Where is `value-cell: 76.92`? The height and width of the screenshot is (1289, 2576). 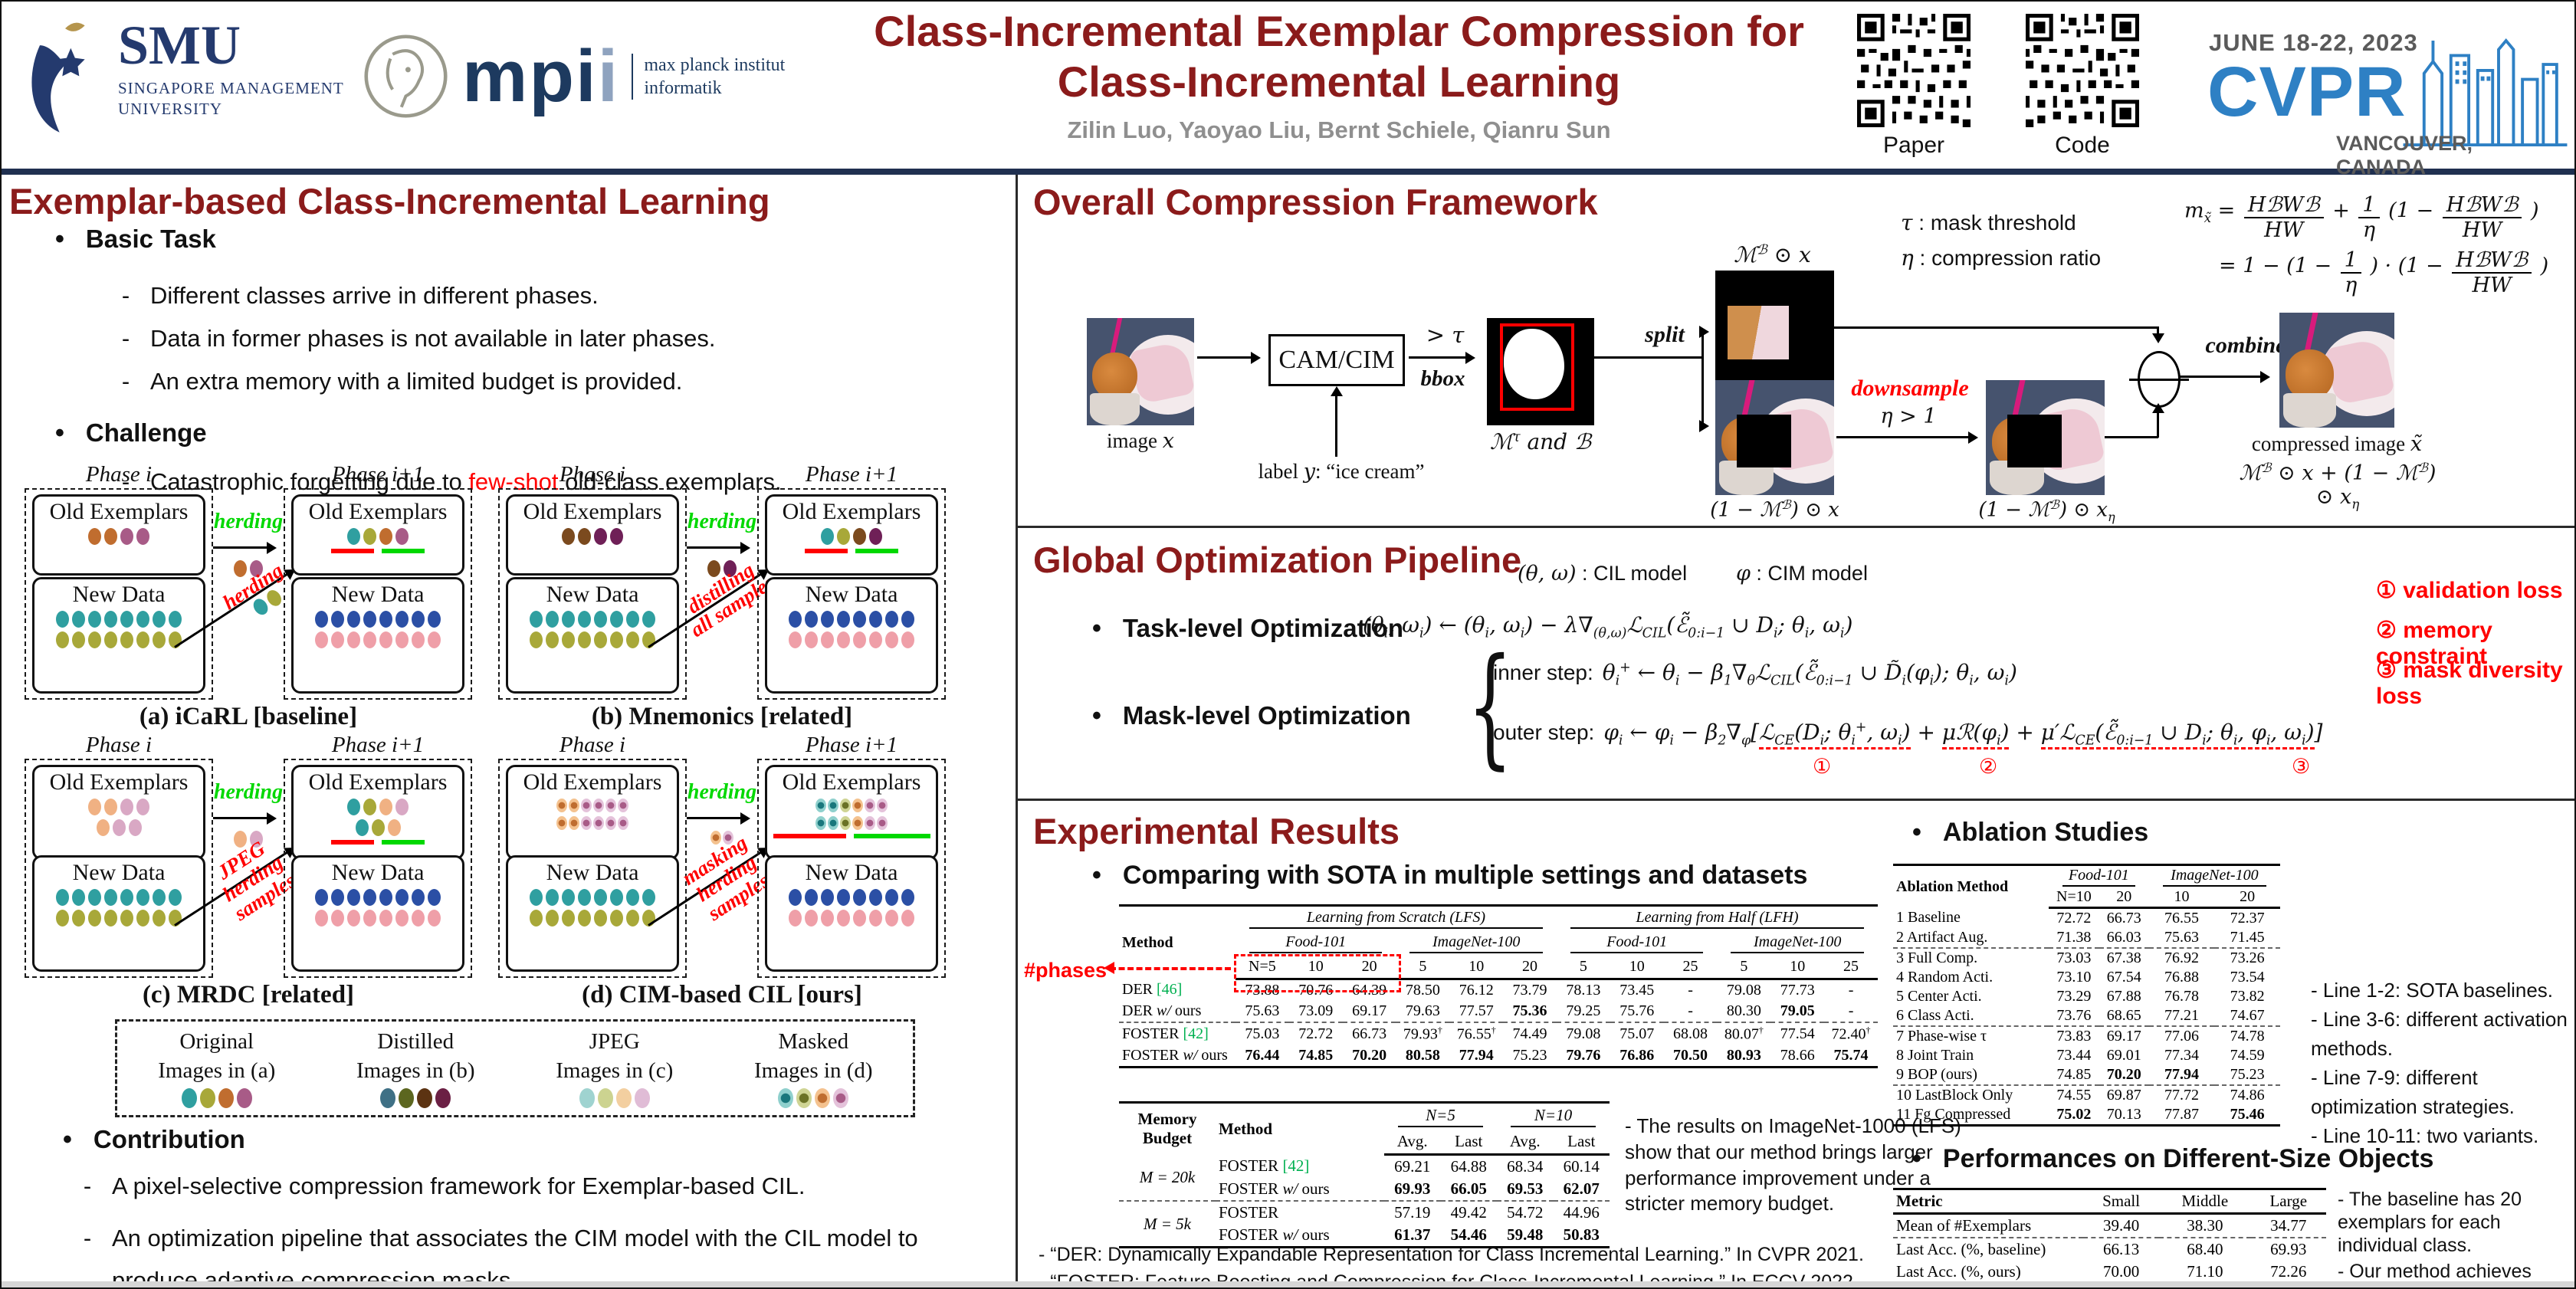 value-cell: 76.92 is located at coordinates (2181, 957).